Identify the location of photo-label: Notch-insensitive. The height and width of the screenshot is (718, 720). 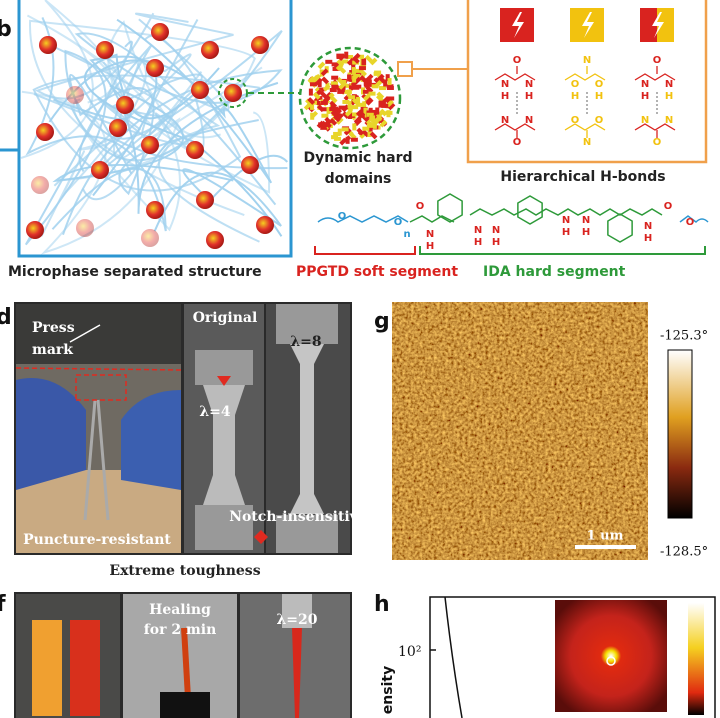
(298, 517).